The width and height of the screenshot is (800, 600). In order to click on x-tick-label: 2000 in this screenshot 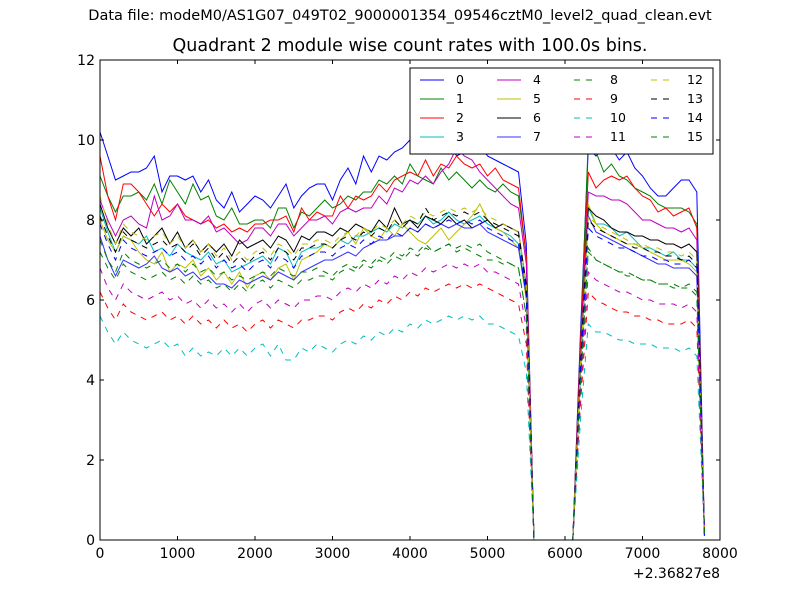, I will do `click(255, 554)`.